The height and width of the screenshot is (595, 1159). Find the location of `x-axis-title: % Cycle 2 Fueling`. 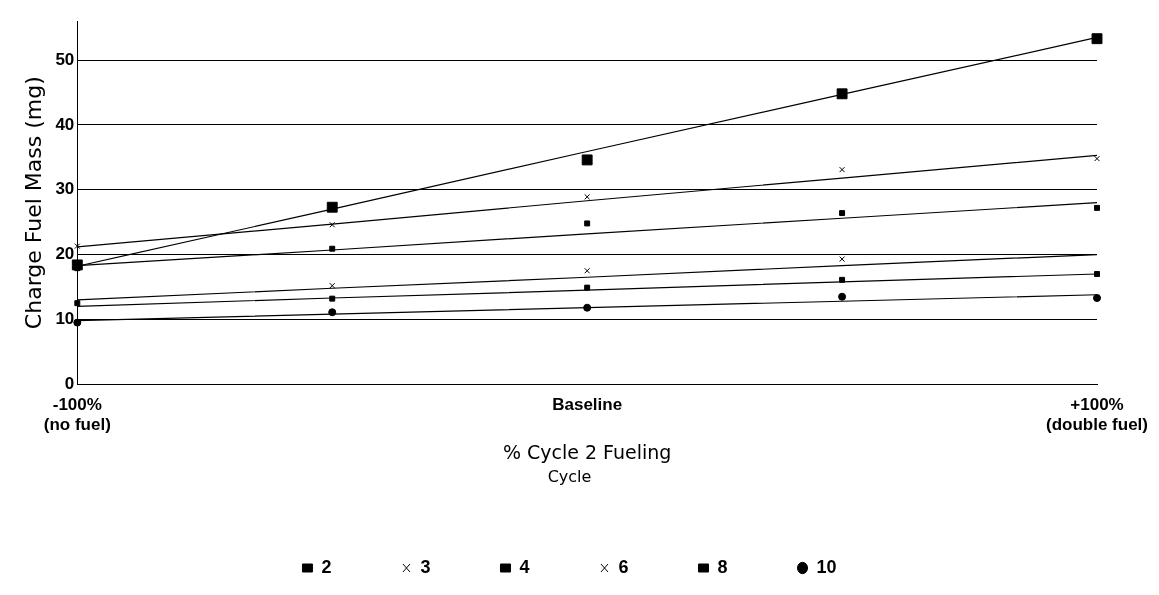

x-axis-title: % Cycle 2 Fueling is located at coordinates (587, 452).